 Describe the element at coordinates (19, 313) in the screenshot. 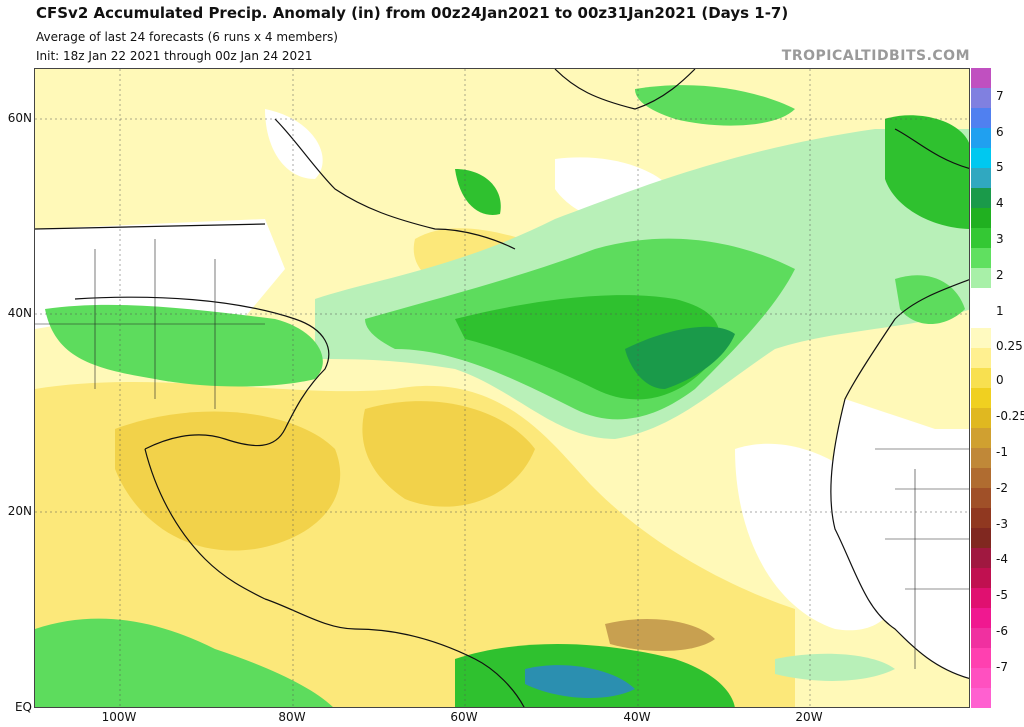

I see `lat-label-40n: 40N` at that location.